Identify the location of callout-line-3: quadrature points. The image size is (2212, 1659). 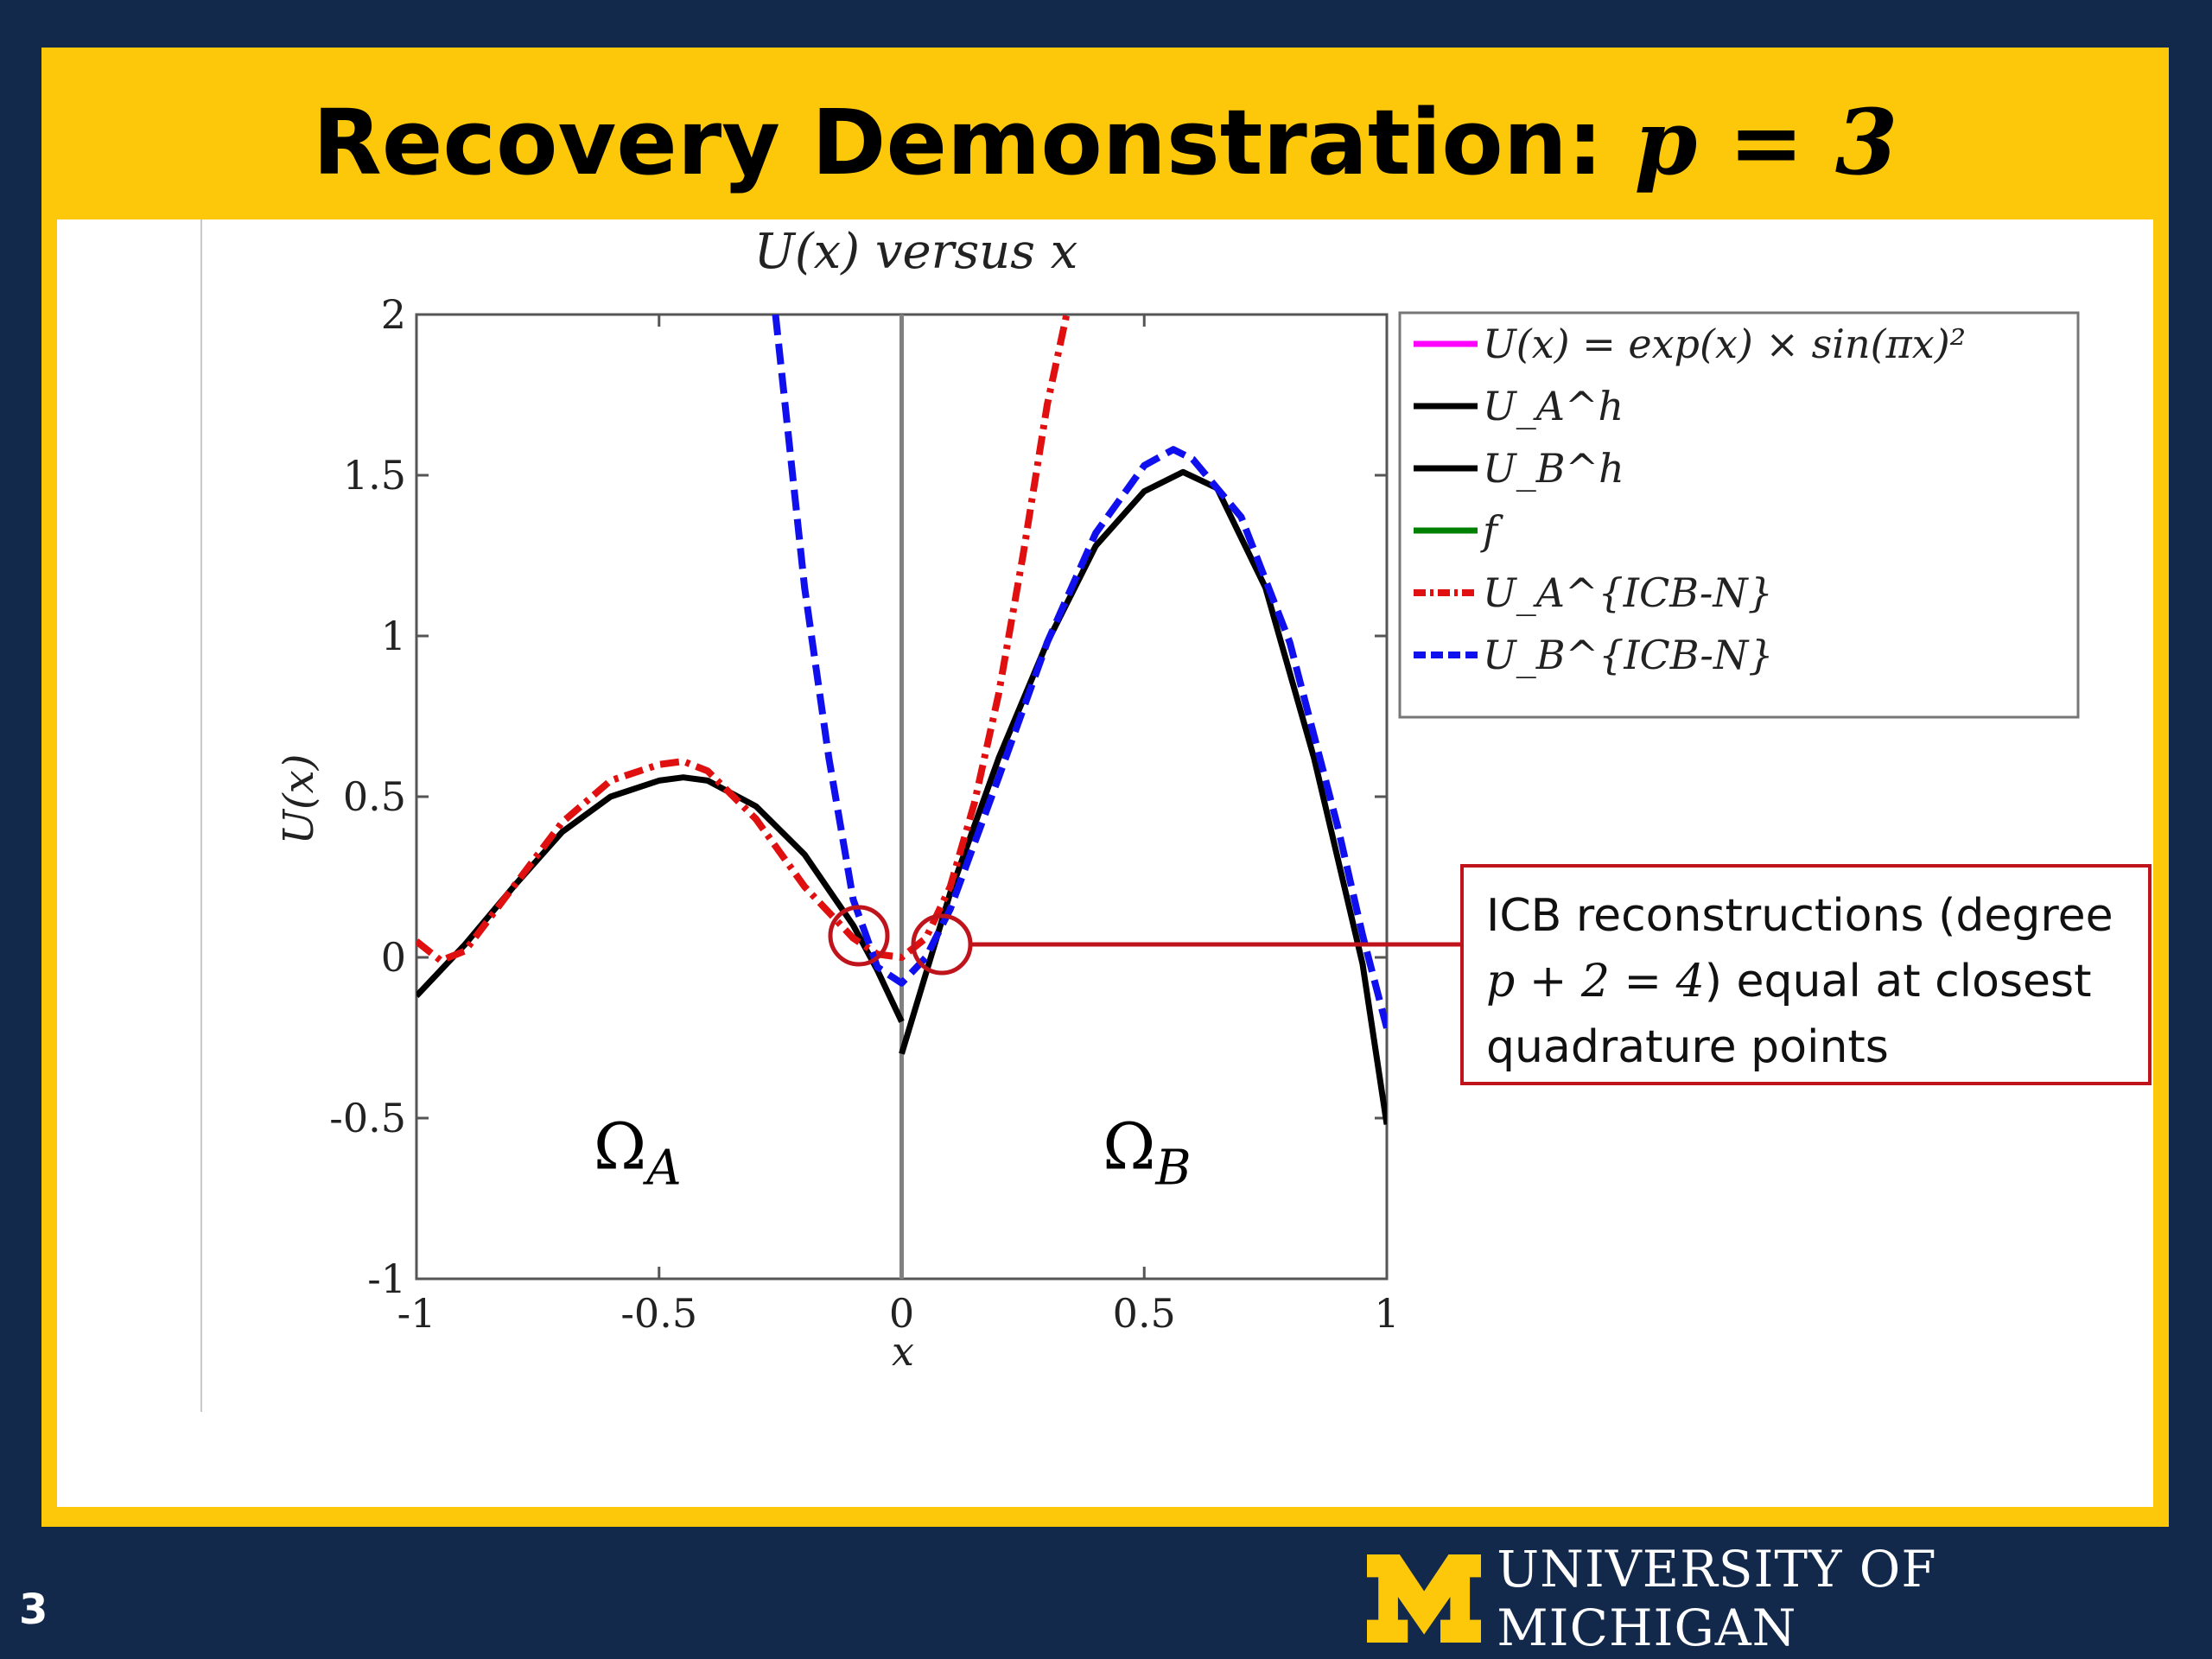
(1687, 1047).